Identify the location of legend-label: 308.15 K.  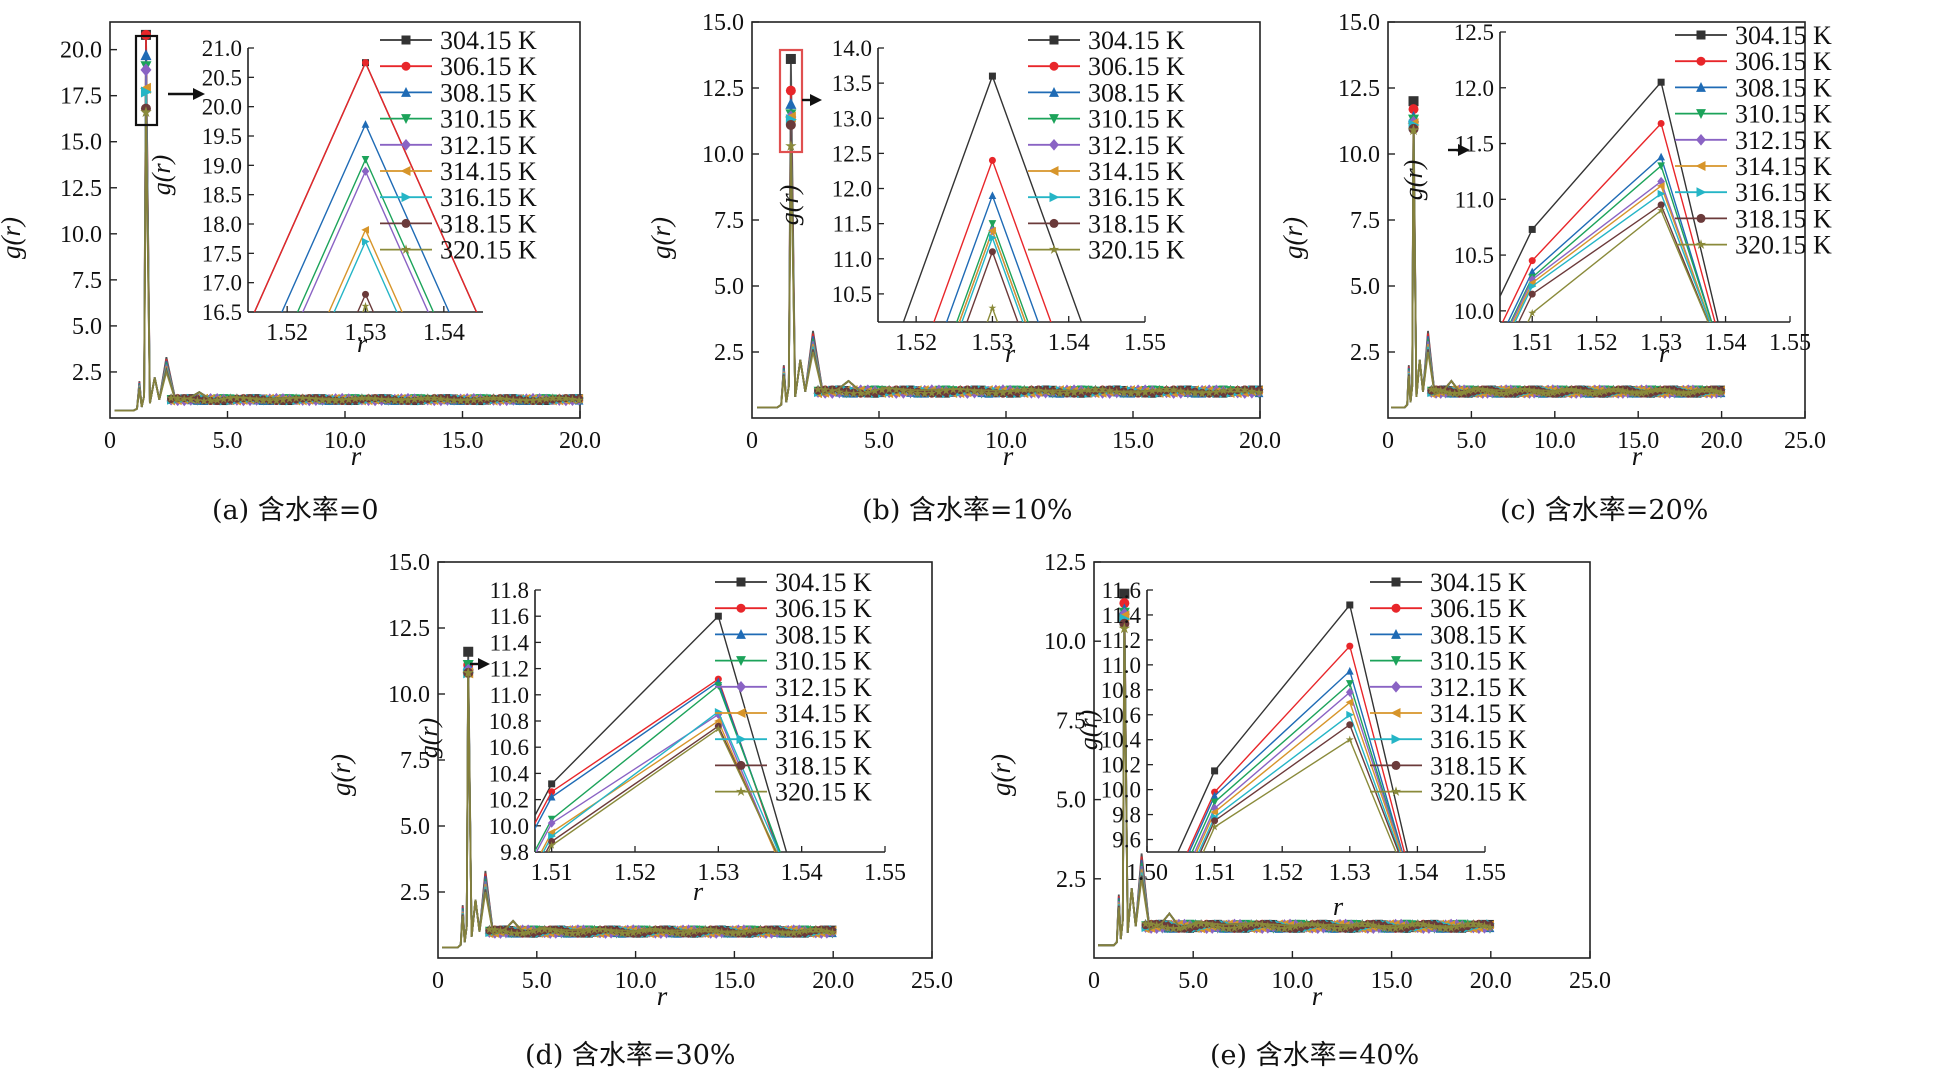
(1136, 92).